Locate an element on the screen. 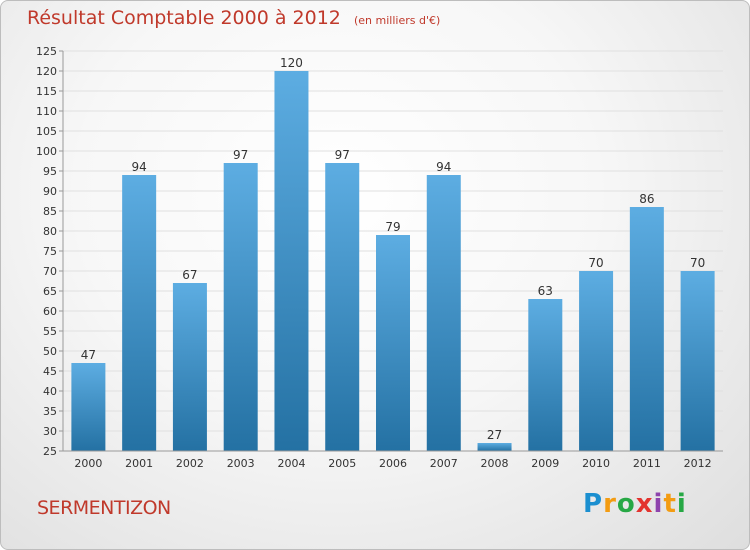 The height and width of the screenshot is (550, 750). bar-2009 is located at coordinates (545, 375).